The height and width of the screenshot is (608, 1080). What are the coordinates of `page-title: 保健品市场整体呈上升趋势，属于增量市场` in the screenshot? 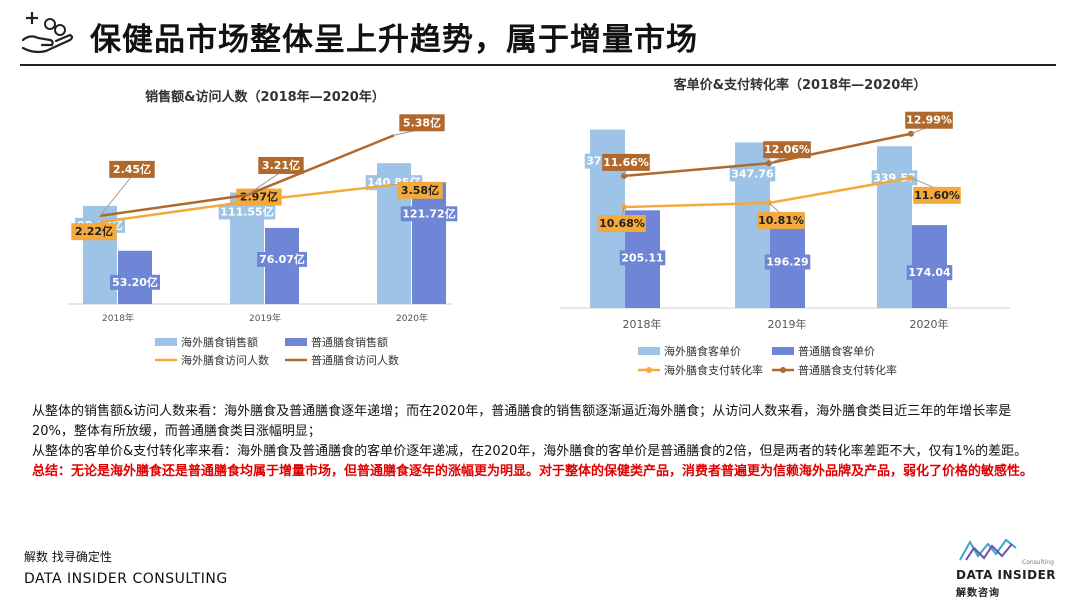 It's located at (394, 40).